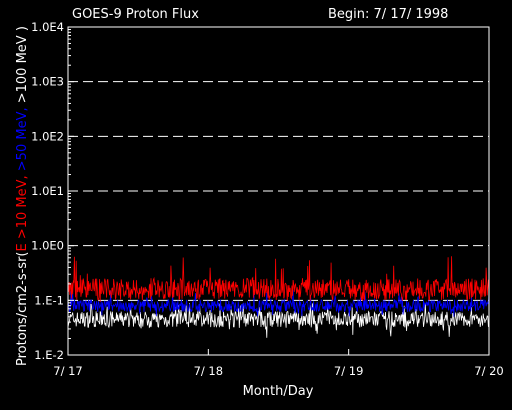 The image size is (512, 410). What do you see at coordinates (47, 136) in the screenshot?
I see `y-tick-label: 1.0E2` at bounding box center [47, 136].